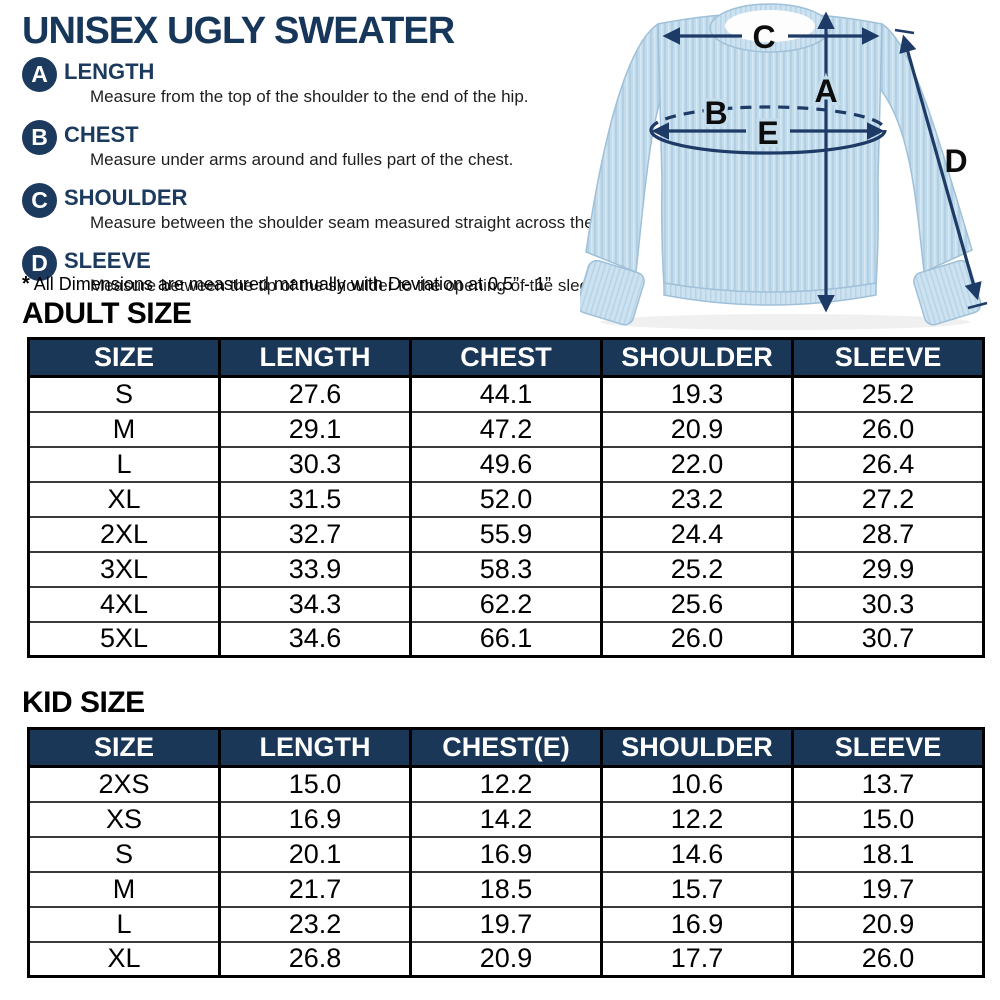  I want to click on sweater-illustration: C A B E D, so click(782, 166).